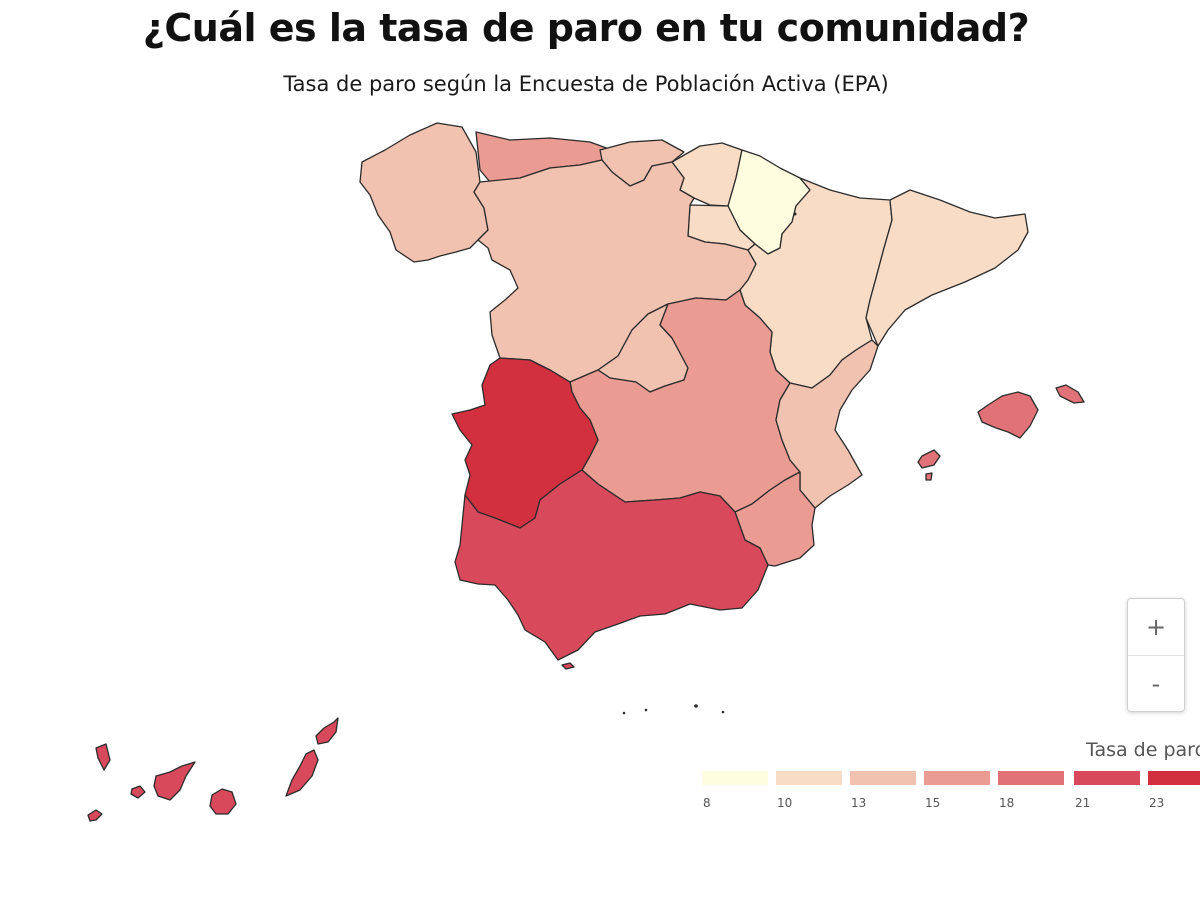  What do you see at coordinates (929, 476) in the screenshot?
I see `region-formentera` at bounding box center [929, 476].